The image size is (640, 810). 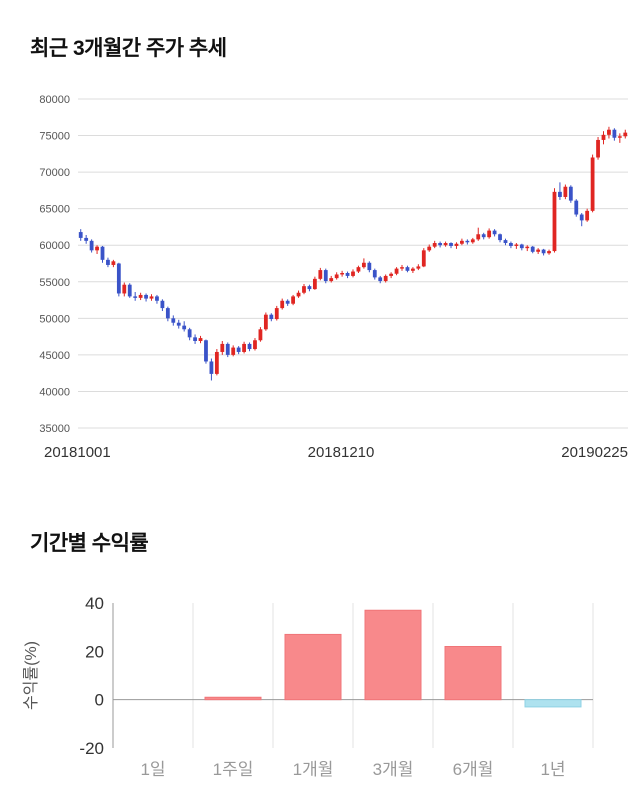 What do you see at coordinates (152, 769) in the screenshot?
I see `svg-text: 1일` at bounding box center [152, 769].